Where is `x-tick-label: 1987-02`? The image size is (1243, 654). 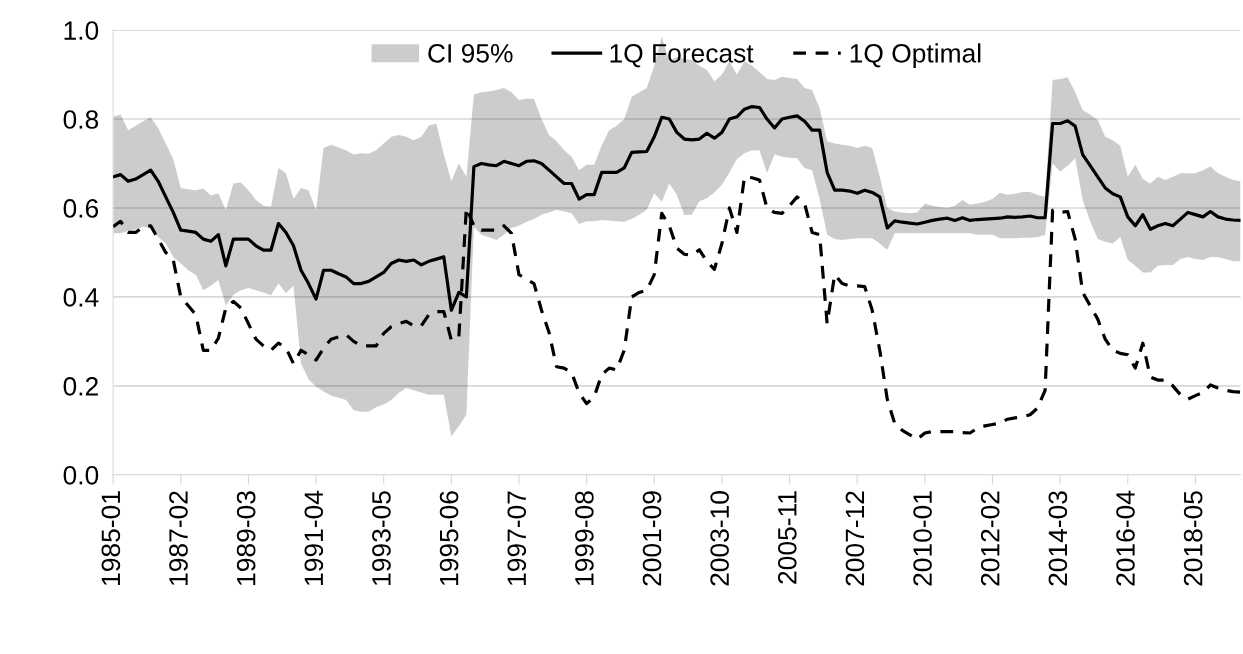
x-tick-label: 1987-02 is located at coordinates (178, 538).